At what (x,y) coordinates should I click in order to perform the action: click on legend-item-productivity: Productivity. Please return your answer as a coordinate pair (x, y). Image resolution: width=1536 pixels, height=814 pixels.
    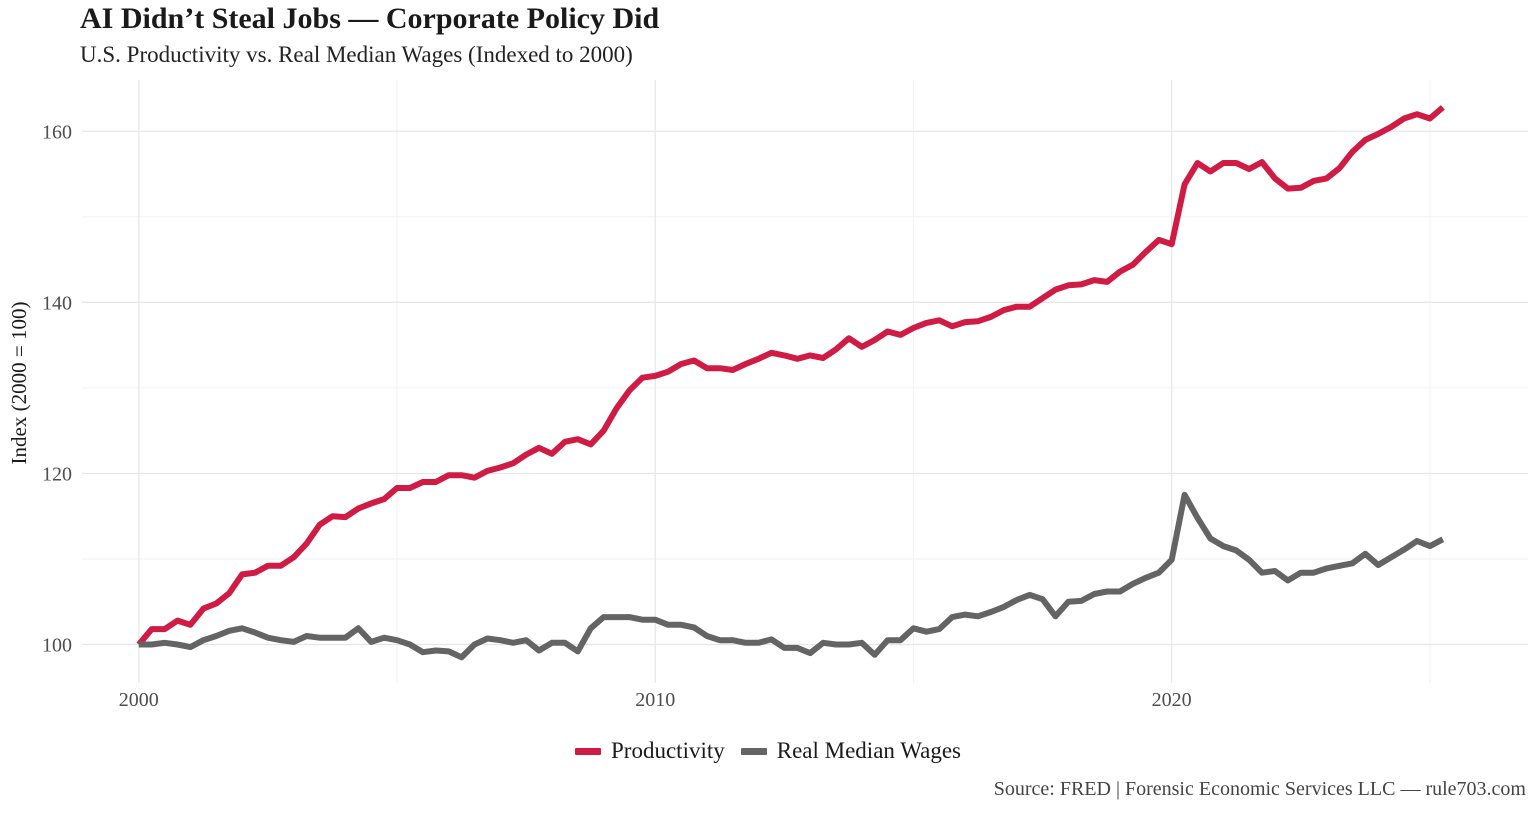
    Looking at the image, I should click on (650, 751).